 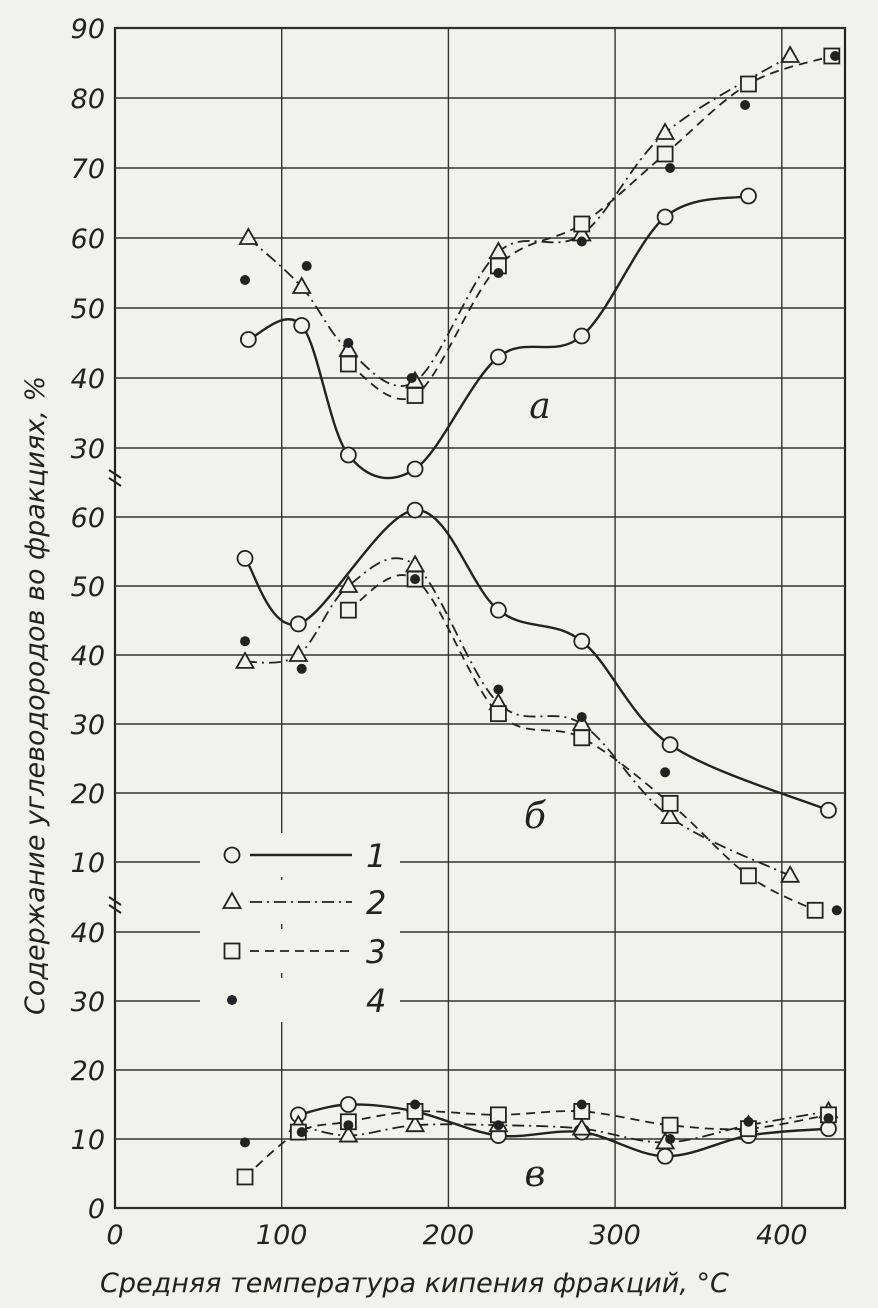 What do you see at coordinates (615, 1235) in the screenshot?
I see `x-tick-label: 300` at bounding box center [615, 1235].